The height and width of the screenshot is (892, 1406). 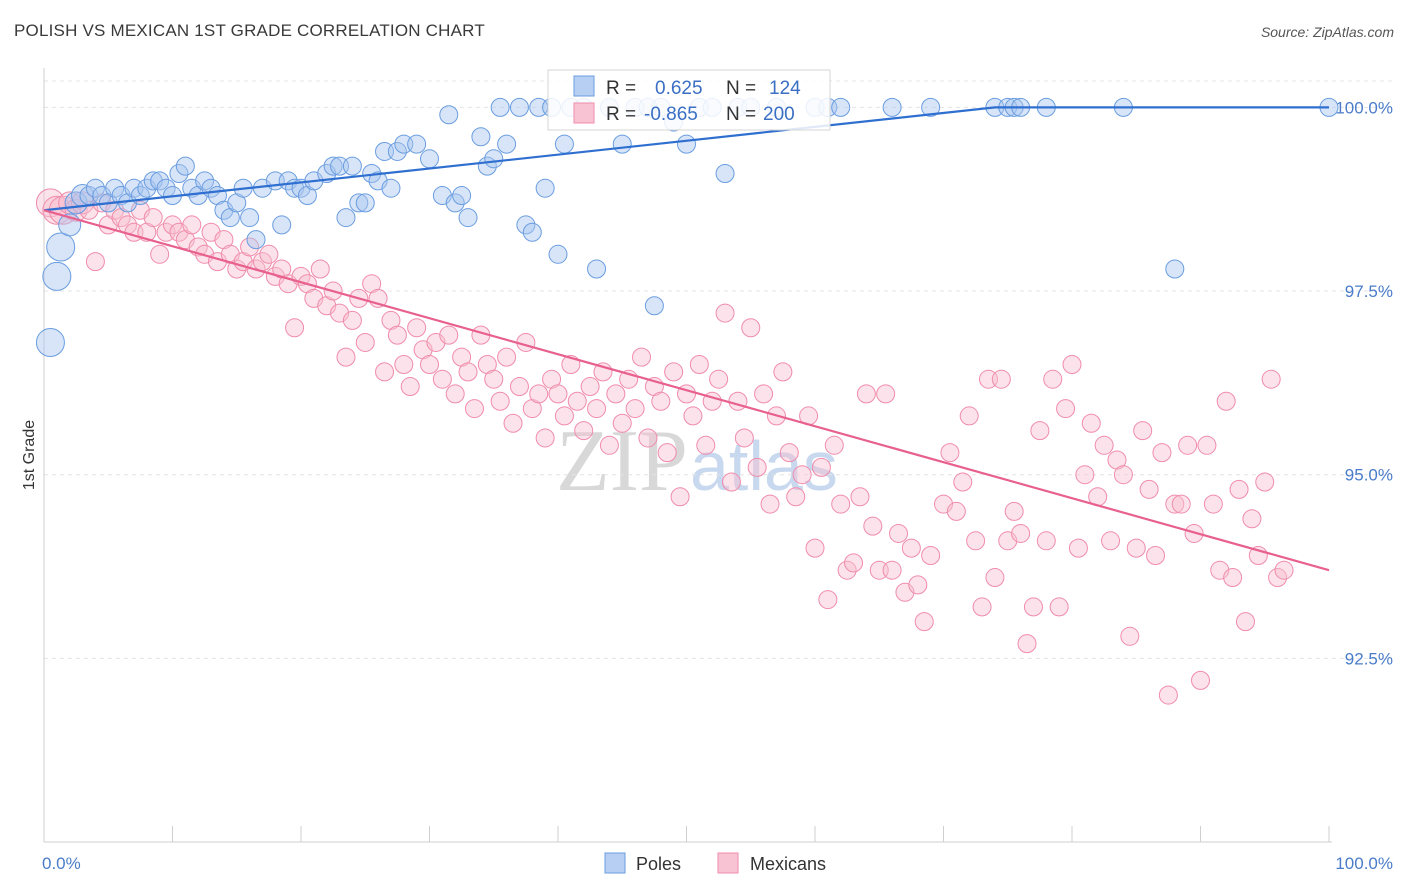 I want to click on watermark-atlas: atlas, so click(x=764, y=466).